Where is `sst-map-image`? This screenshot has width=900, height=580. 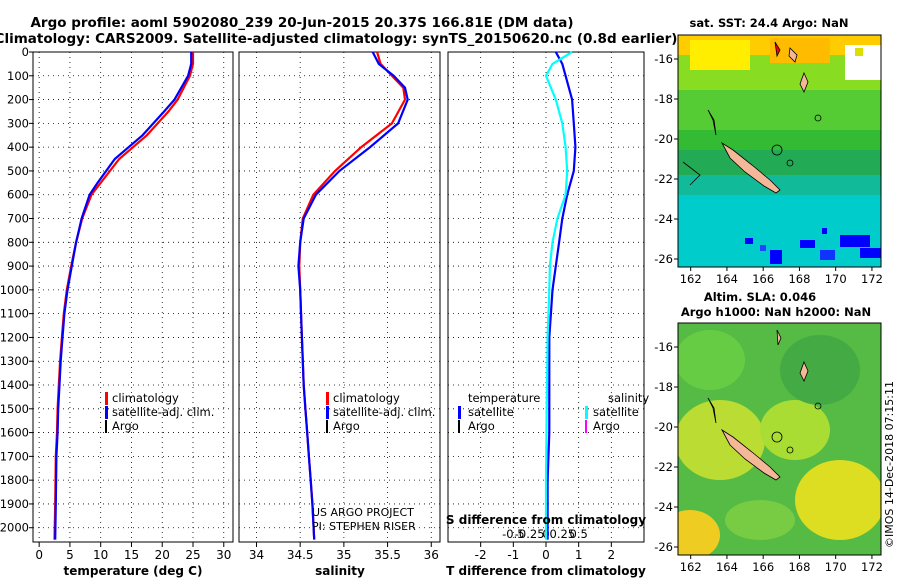 sst-map-image is located at coordinates (779, 151).